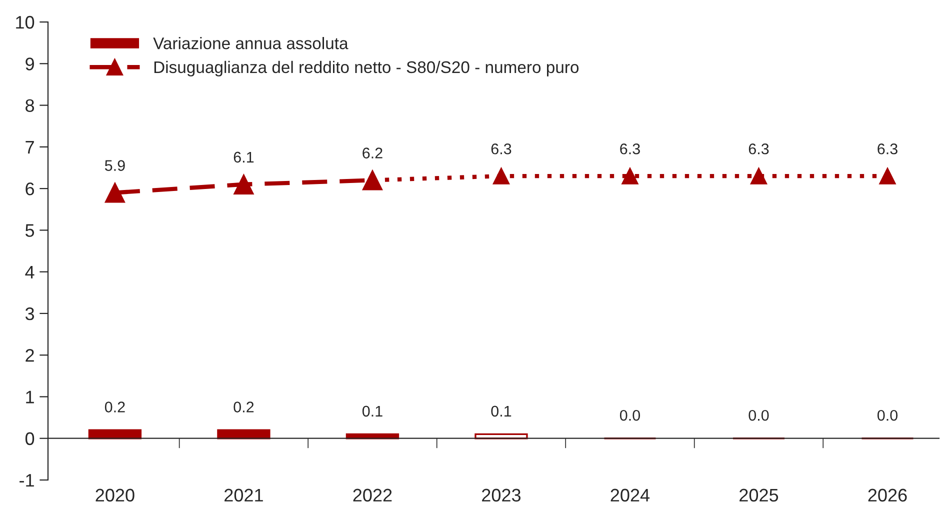 The width and height of the screenshot is (943, 510). Describe the element at coordinates (30, 397) in the screenshot. I see `y-tick-label: 1` at that location.